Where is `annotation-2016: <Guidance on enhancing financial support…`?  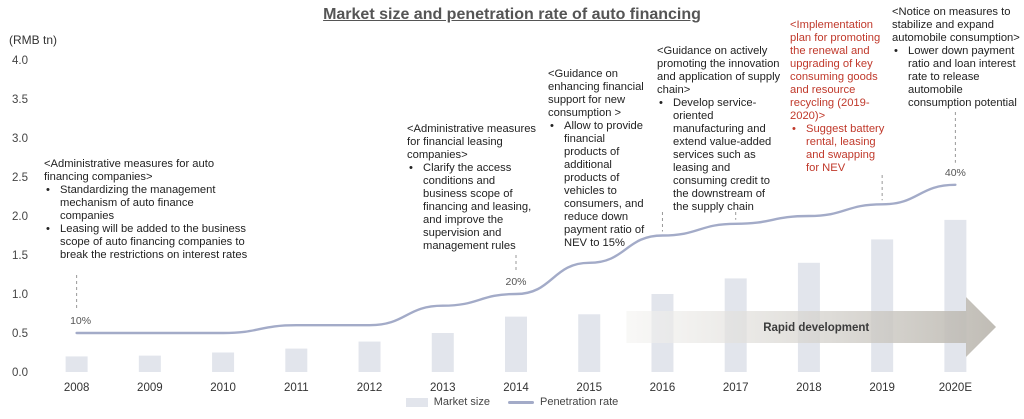 annotation-2016: <Guidance on enhancing financial support… is located at coordinates (599, 159).